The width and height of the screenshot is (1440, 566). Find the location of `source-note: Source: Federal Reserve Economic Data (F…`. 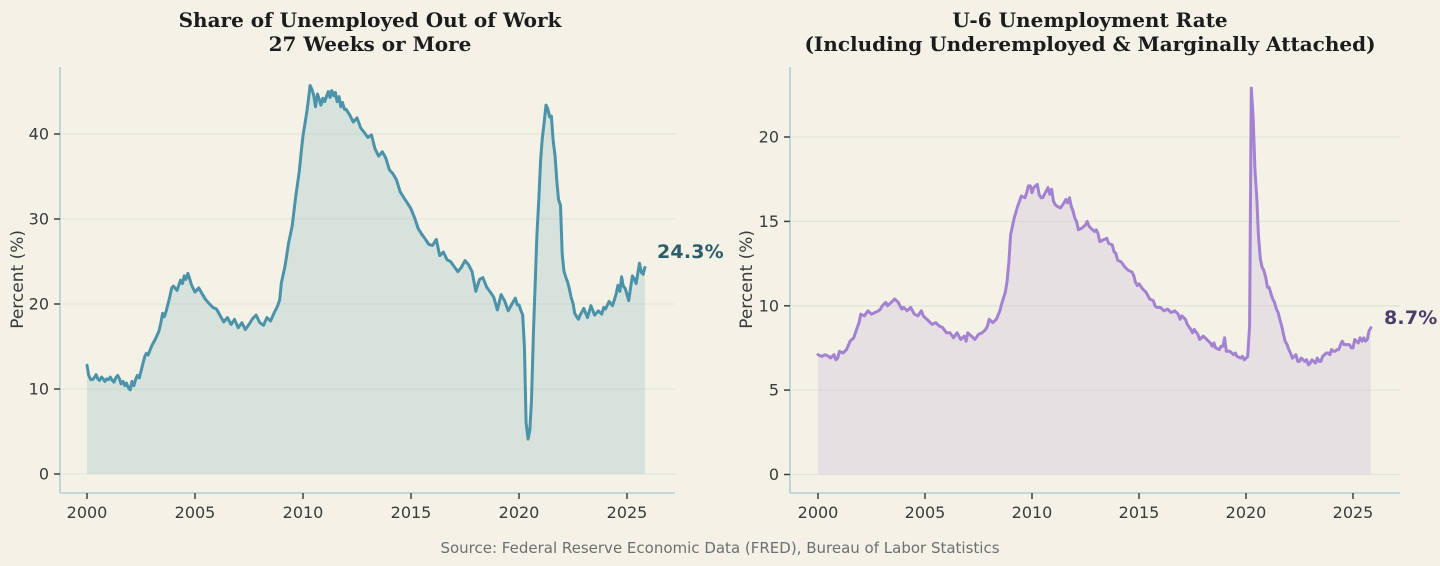

source-note: Source: Federal Reserve Economic Data (F… is located at coordinates (720, 548).